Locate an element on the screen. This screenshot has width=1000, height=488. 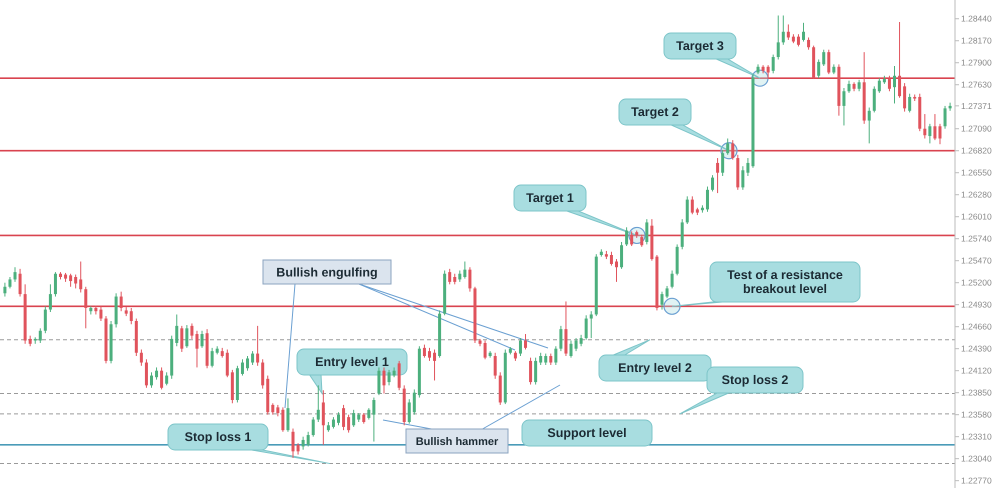
y-tick-label: 1.27371 is located at coordinates (976, 105).